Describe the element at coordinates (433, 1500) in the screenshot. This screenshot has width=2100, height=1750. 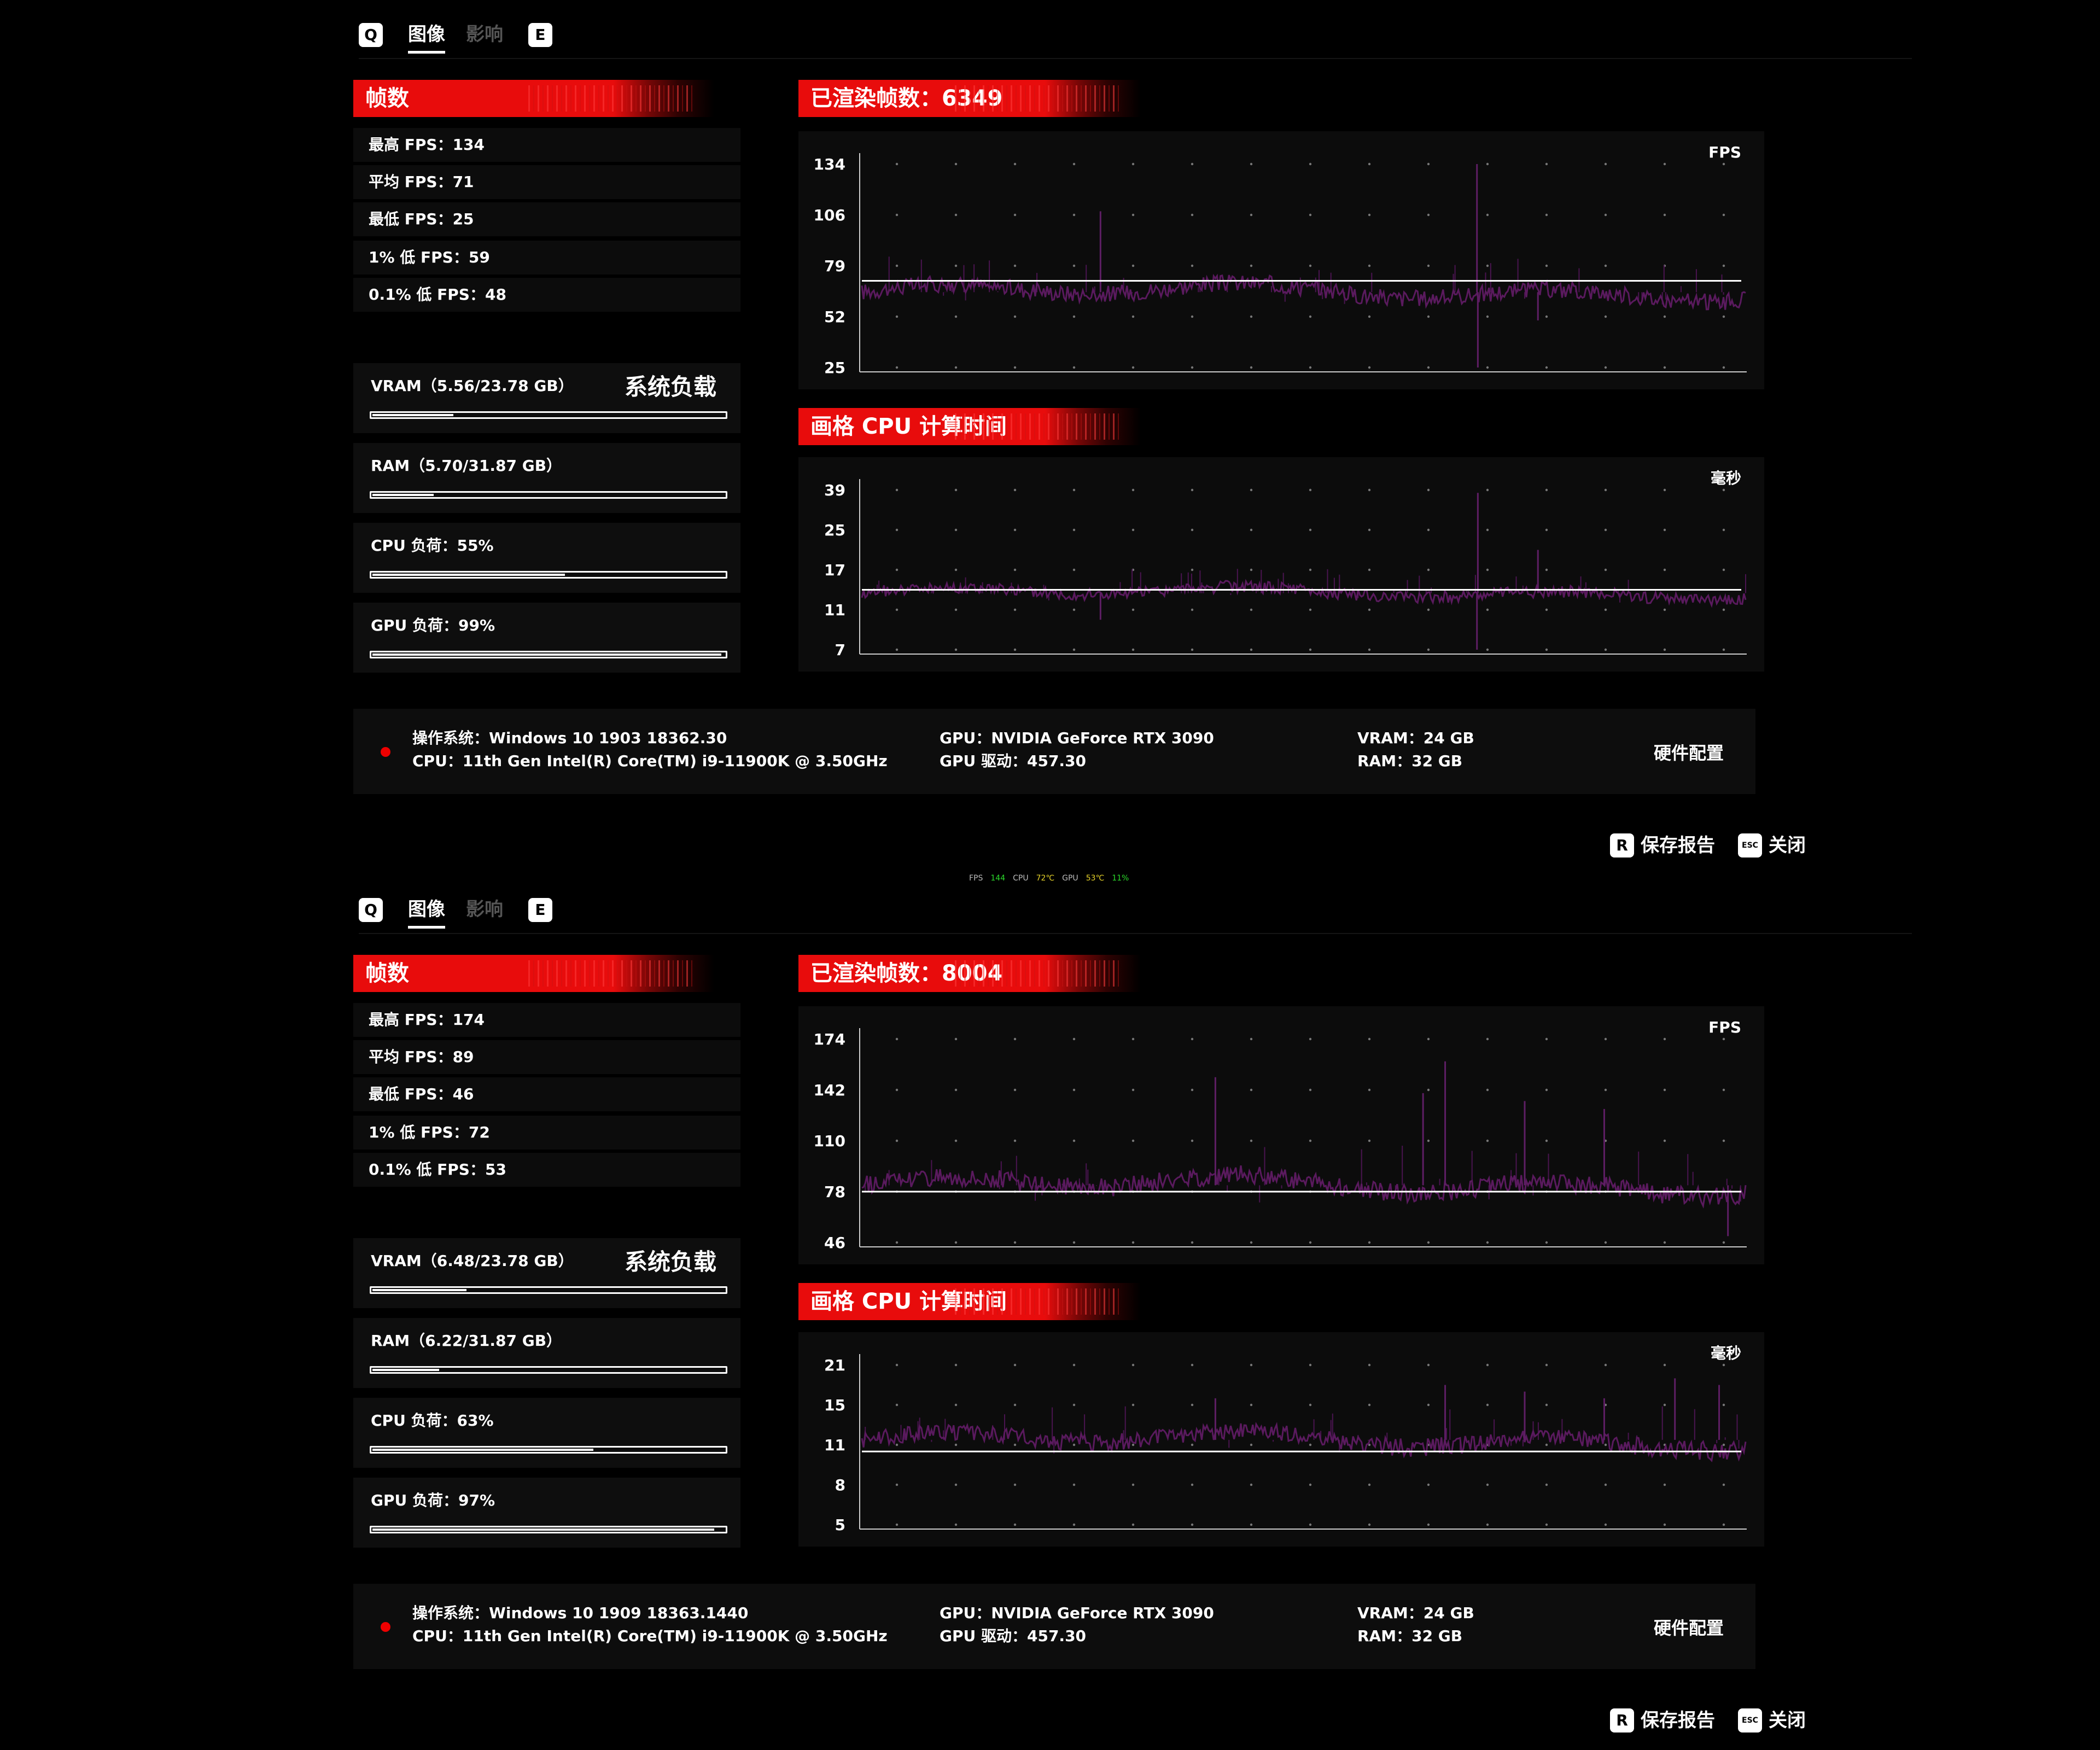
I see `load-gpu-label: GPU 负荷：97%` at that location.